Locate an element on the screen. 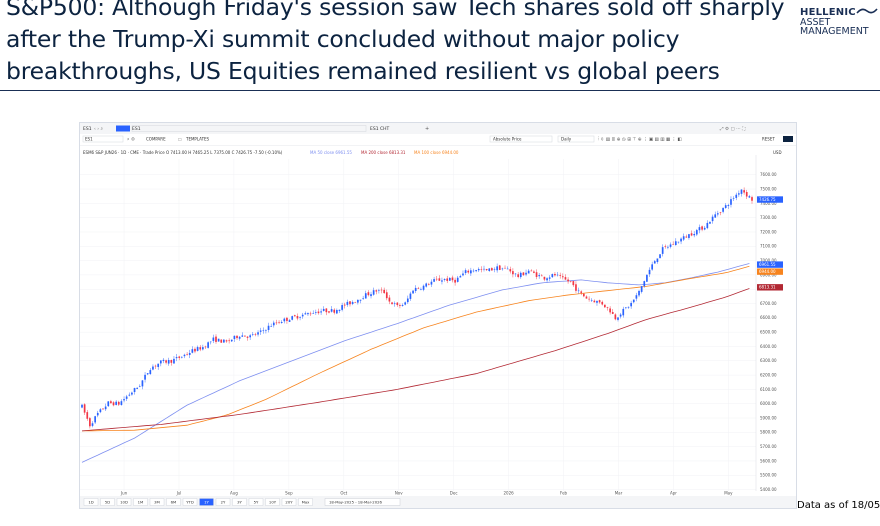 The width and height of the screenshot is (880, 526). symbol-search-input is located at coordinates (249, 128).